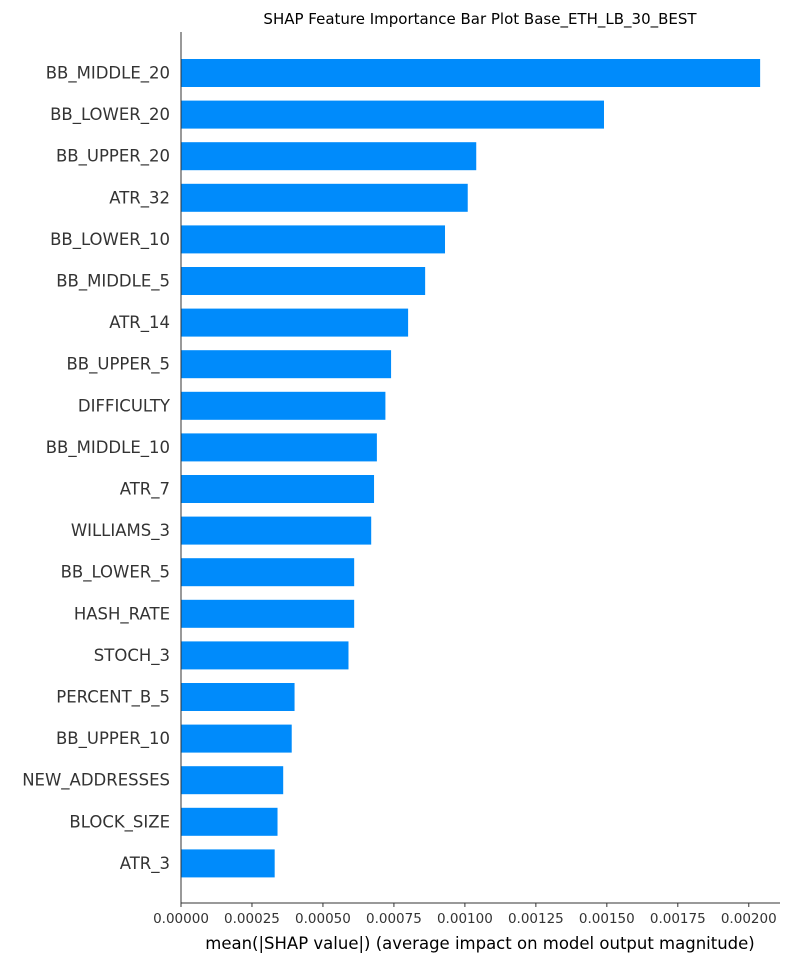 Image resolution: width=789 pixels, height=967 pixels. I want to click on y-tick-label: BB_UPPER_20, so click(113, 157).